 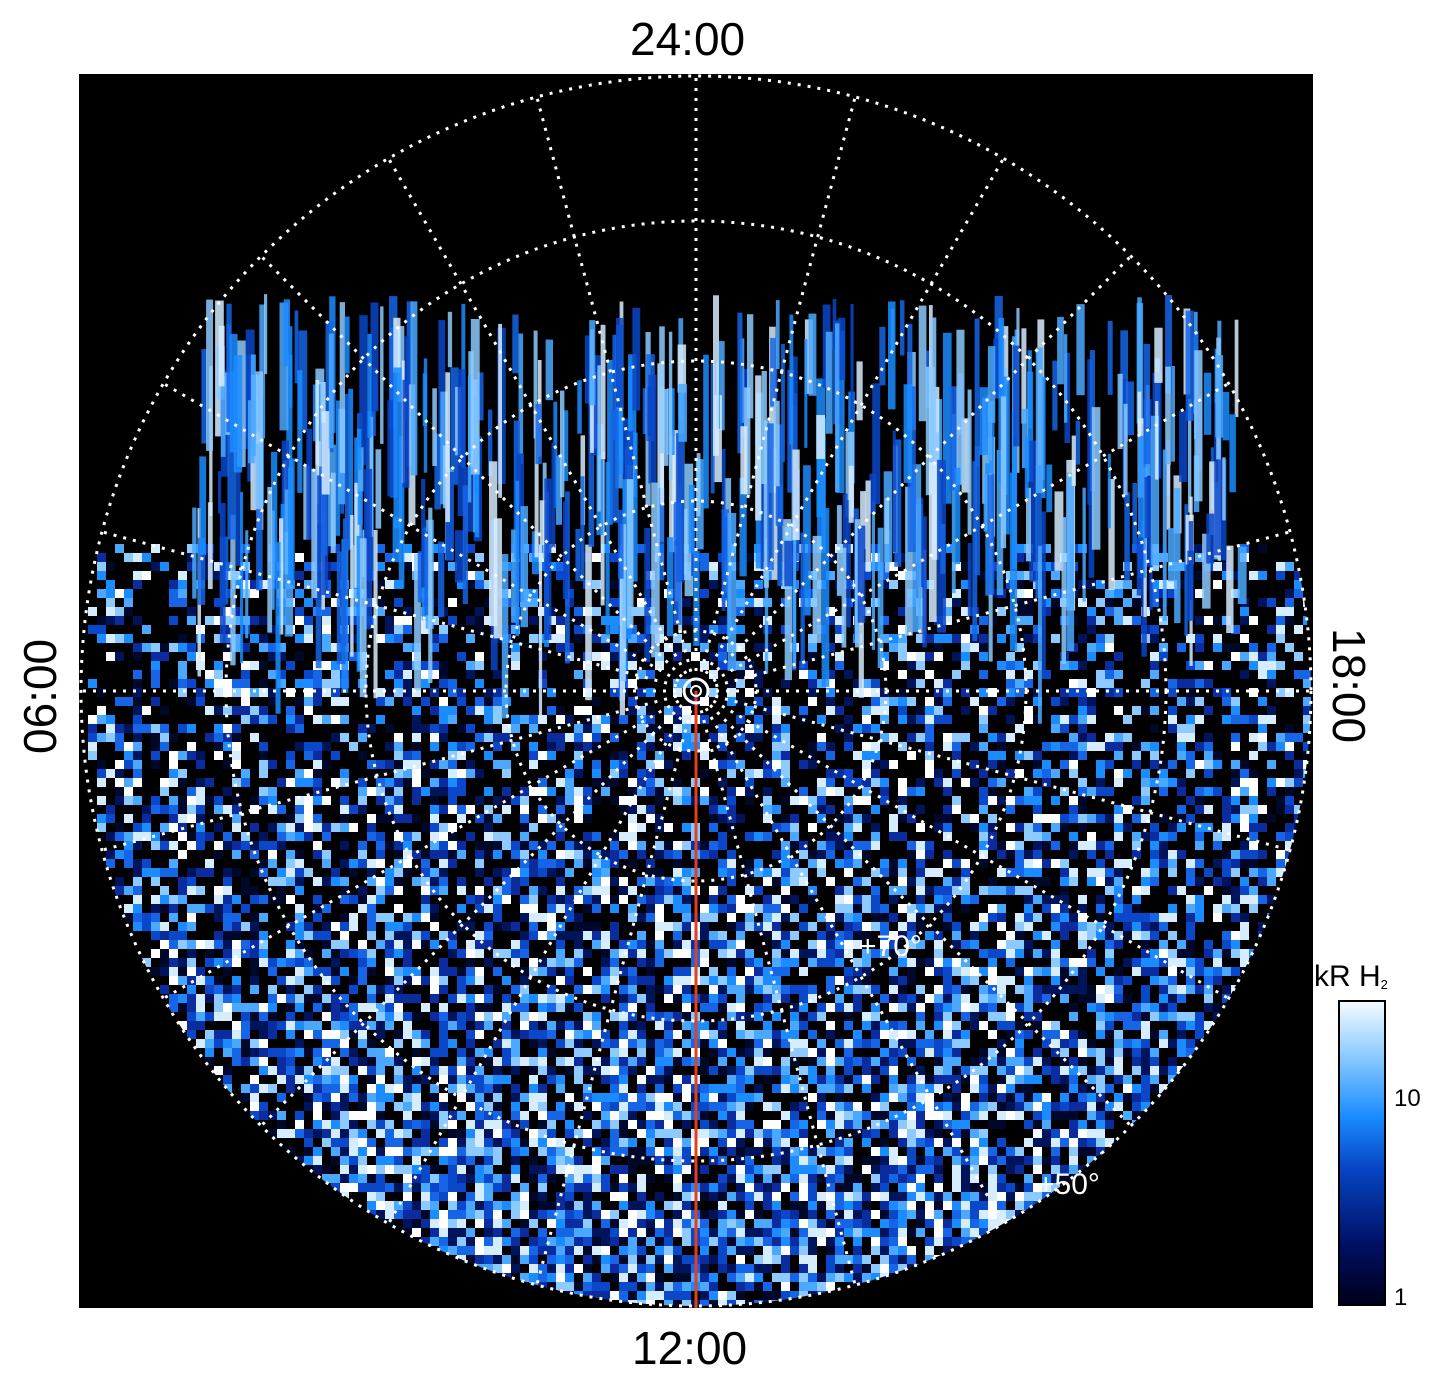 I want to click on colorbar-title: kR H2, so click(x=1351, y=976).